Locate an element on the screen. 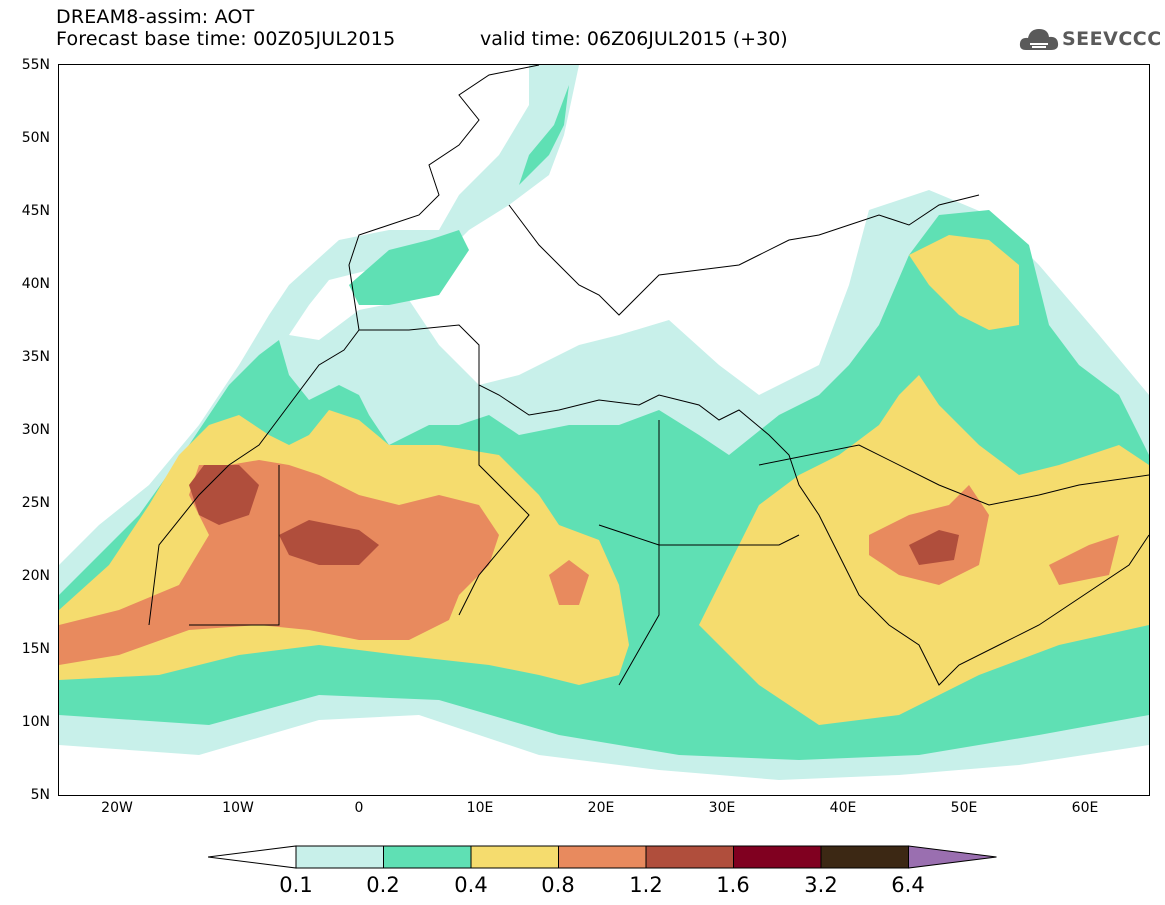 This screenshot has width=1165, height=905. lat-label: 30N is located at coordinates (35, 430).